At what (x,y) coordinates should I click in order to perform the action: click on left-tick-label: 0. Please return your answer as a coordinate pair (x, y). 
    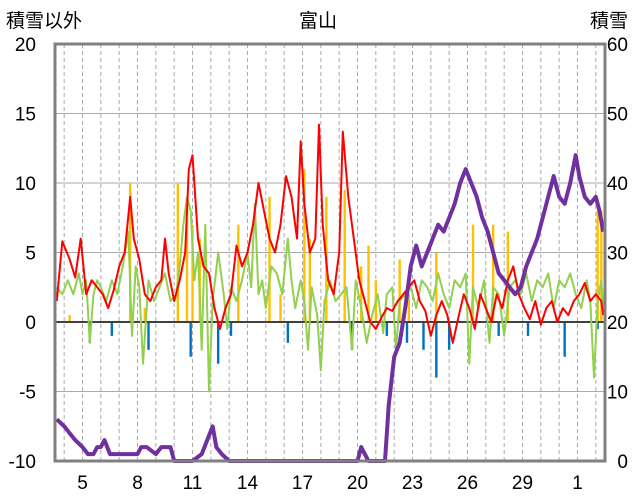
    Looking at the image, I should click on (30, 323).